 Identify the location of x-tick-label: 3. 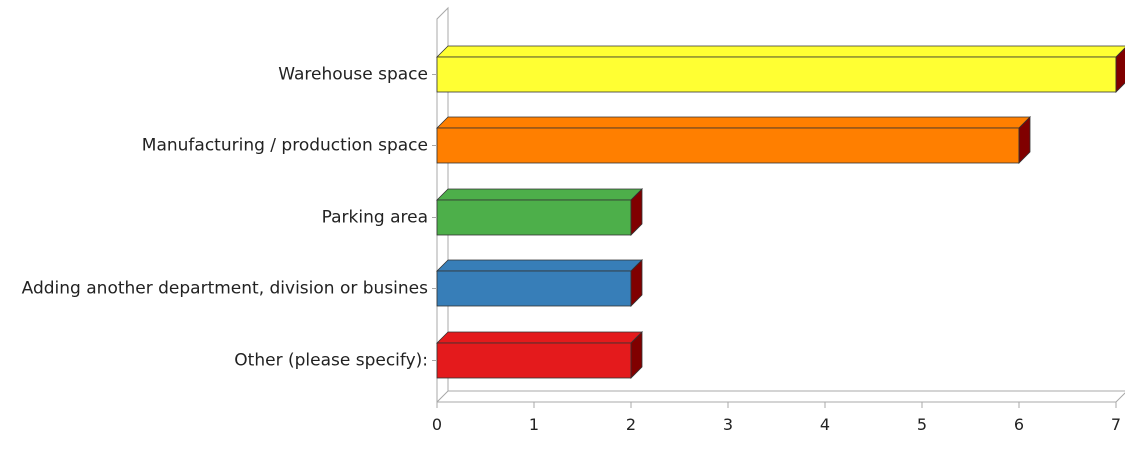
(728, 424).